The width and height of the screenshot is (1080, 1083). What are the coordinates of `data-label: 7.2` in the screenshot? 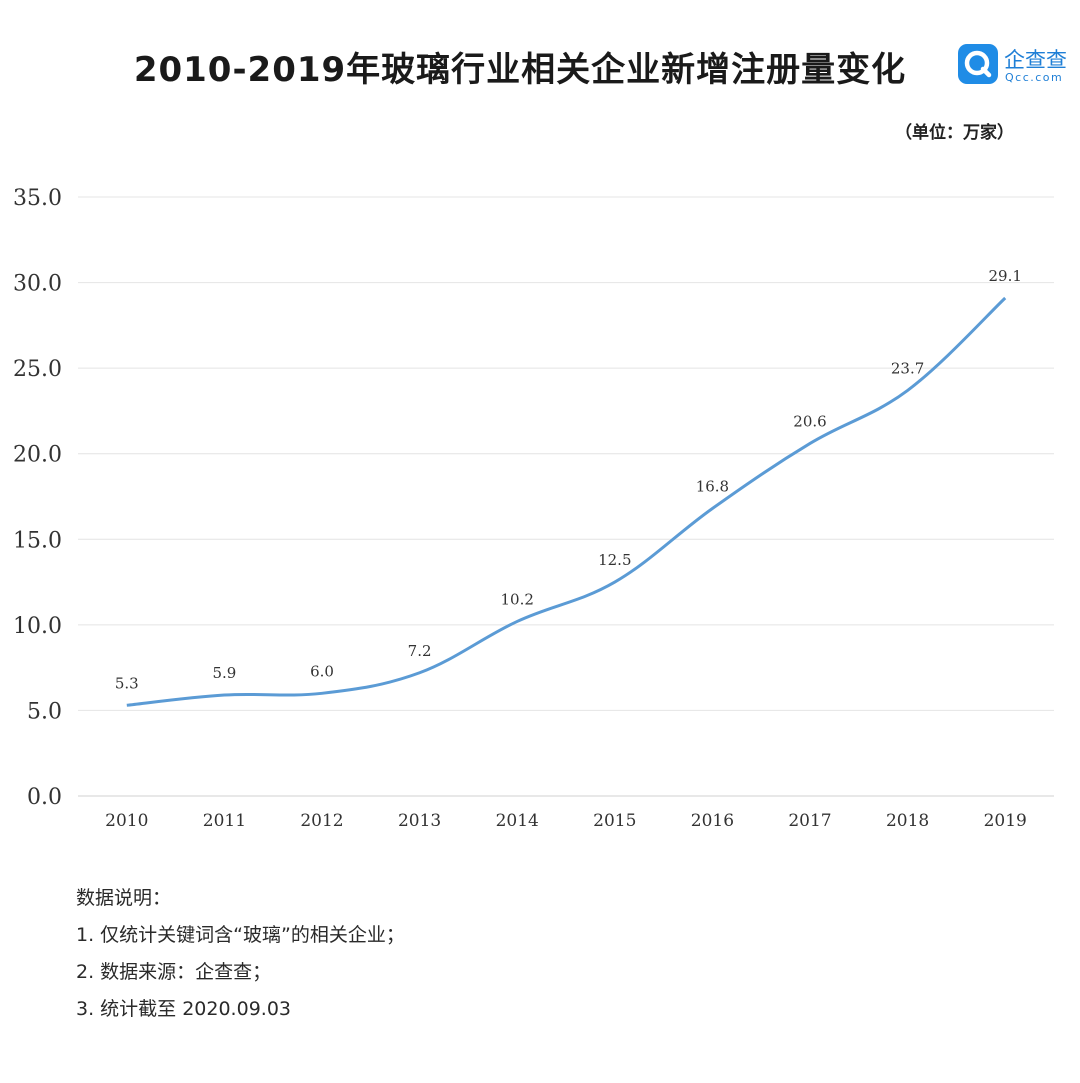 It's located at (420, 651).